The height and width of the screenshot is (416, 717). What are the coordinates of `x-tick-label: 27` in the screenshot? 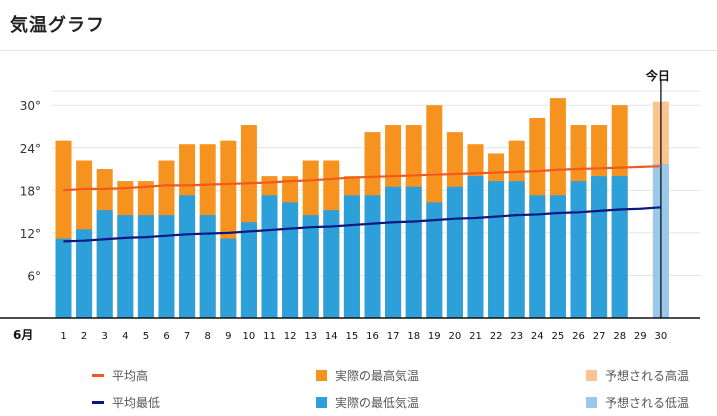 It's located at (599, 336).